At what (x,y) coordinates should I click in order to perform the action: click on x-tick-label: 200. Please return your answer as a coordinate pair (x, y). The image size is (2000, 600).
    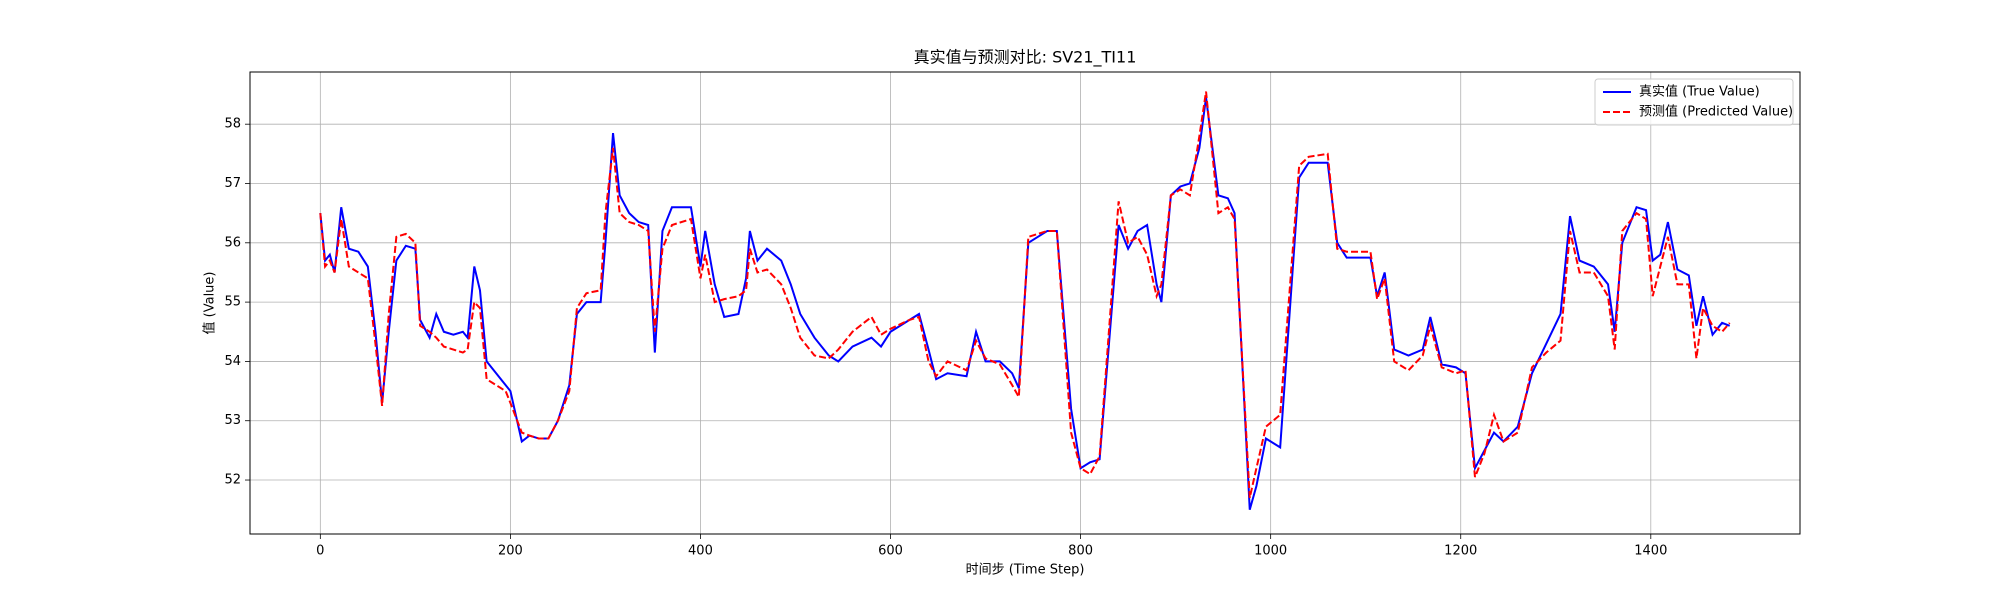
    Looking at the image, I should click on (510, 551).